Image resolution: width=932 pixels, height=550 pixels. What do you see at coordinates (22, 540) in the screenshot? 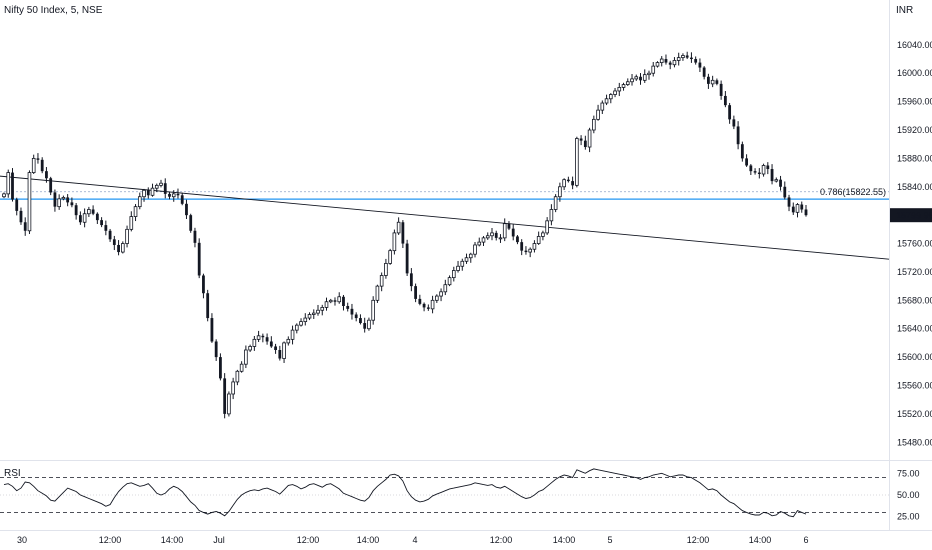
I see `time-tick-label: 30` at bounding box center [22, 540].